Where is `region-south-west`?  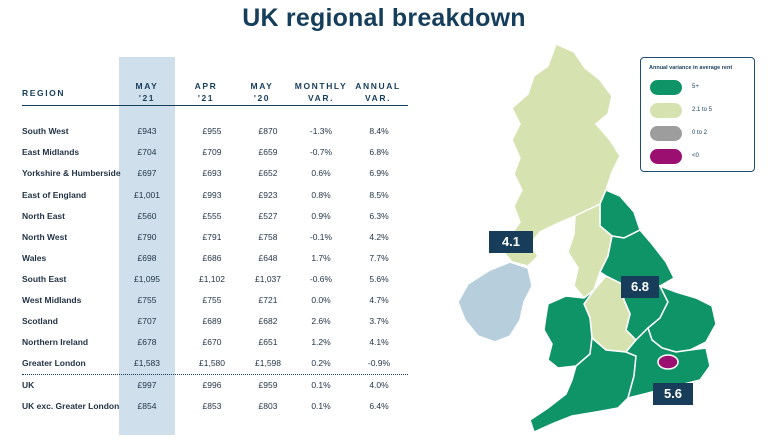 region-south-west is located at coordinates (583, 385).